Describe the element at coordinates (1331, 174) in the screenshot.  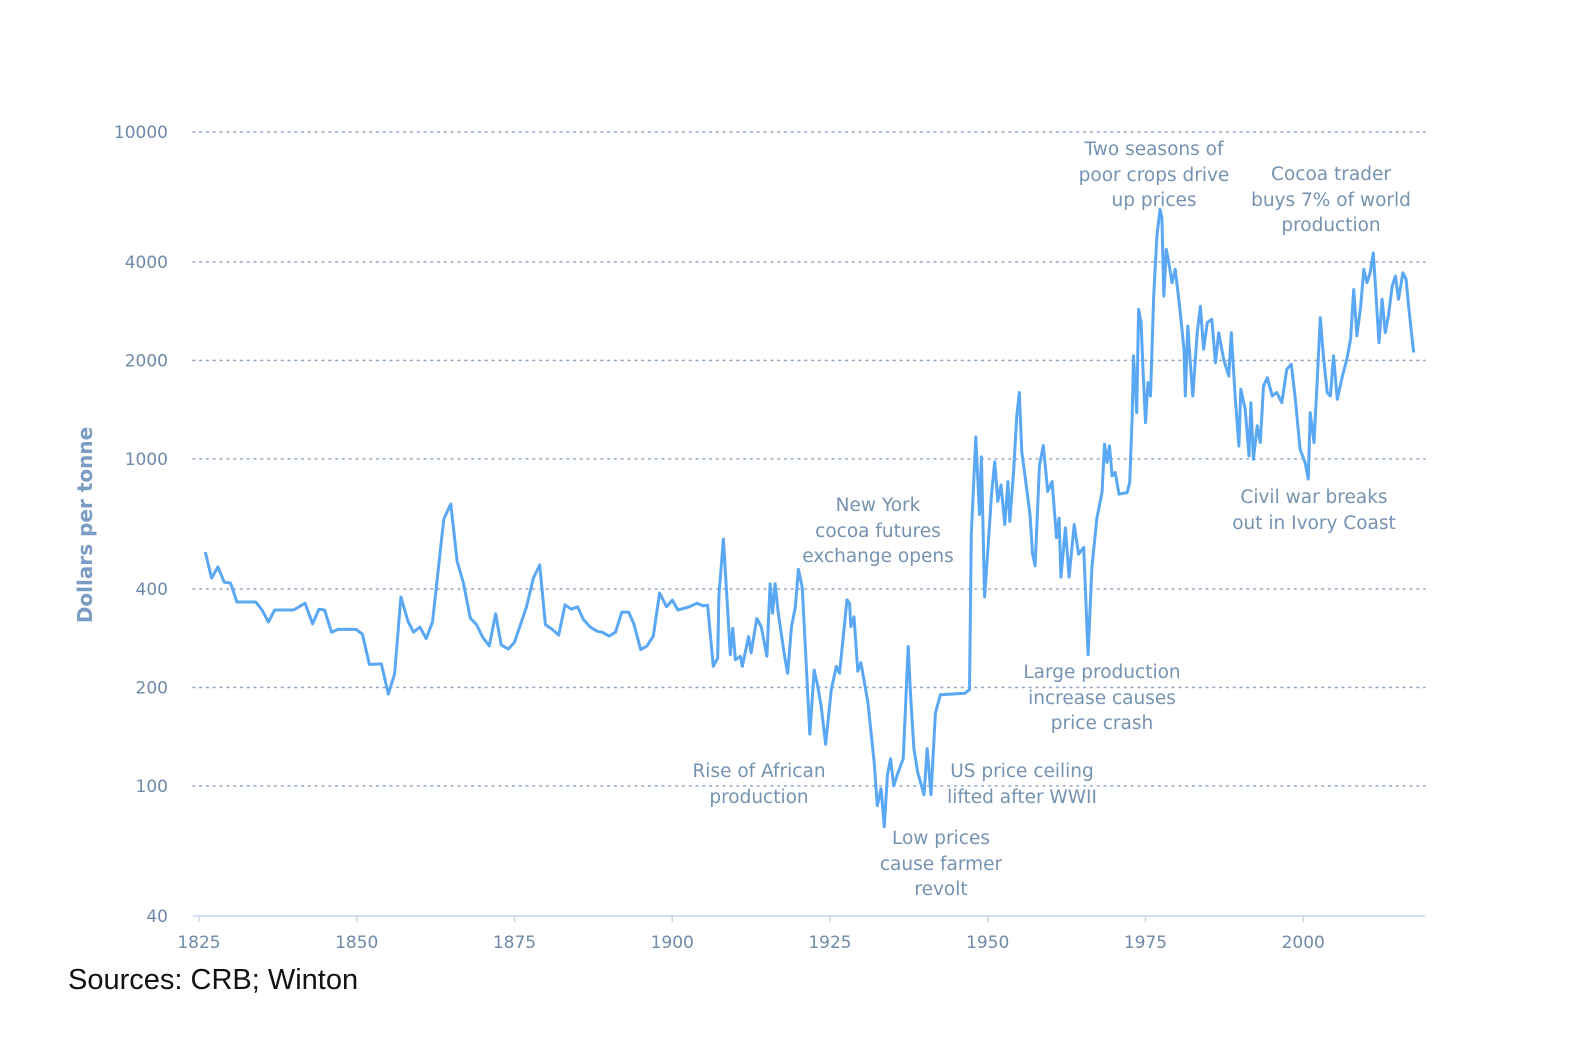
I see `annotation-line: Cocoa trader` at that location.